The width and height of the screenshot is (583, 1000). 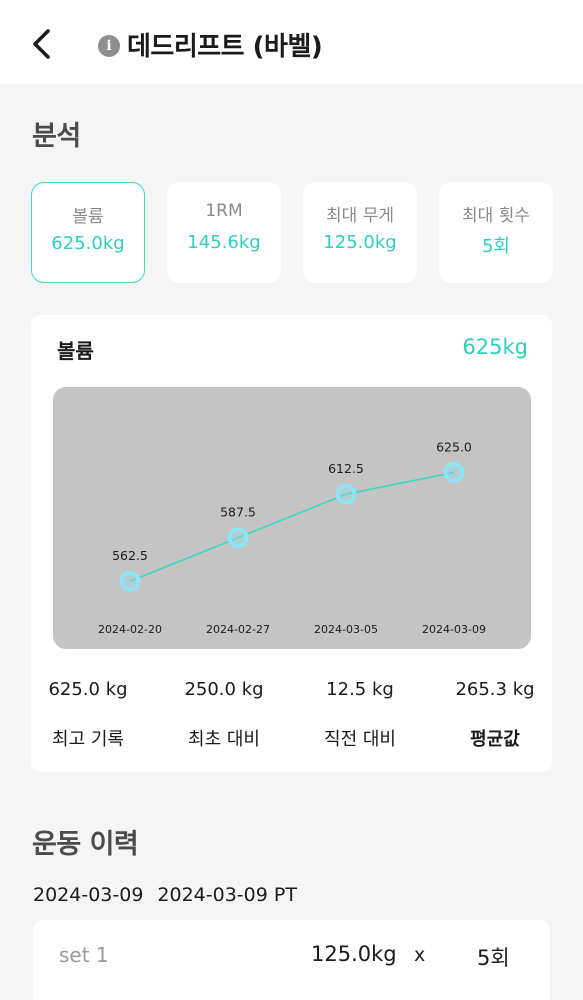 What do you see at coordinates (495, 246) in the screenshot?
I see `stat-card-value: 5회` at bounding box center [495, 246].